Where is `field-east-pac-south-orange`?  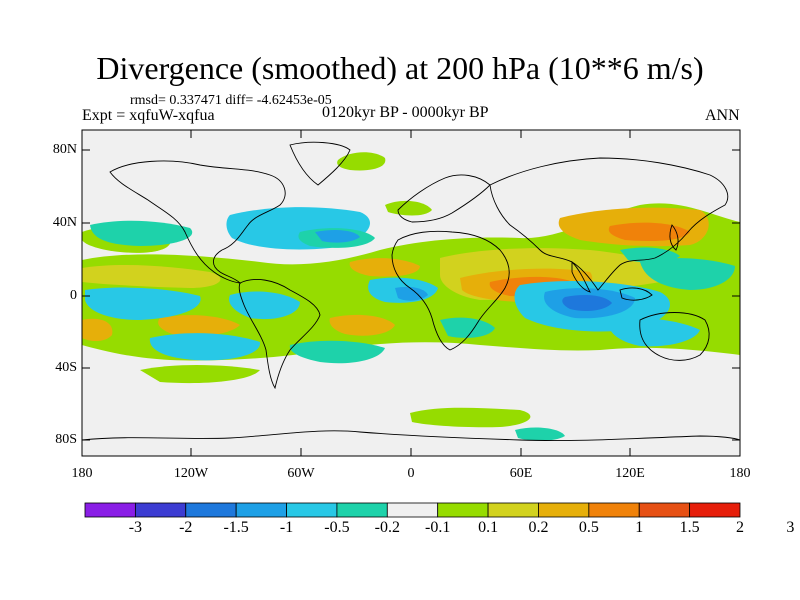 field-east-pac-south-orange is located at coordinates (97, 330).